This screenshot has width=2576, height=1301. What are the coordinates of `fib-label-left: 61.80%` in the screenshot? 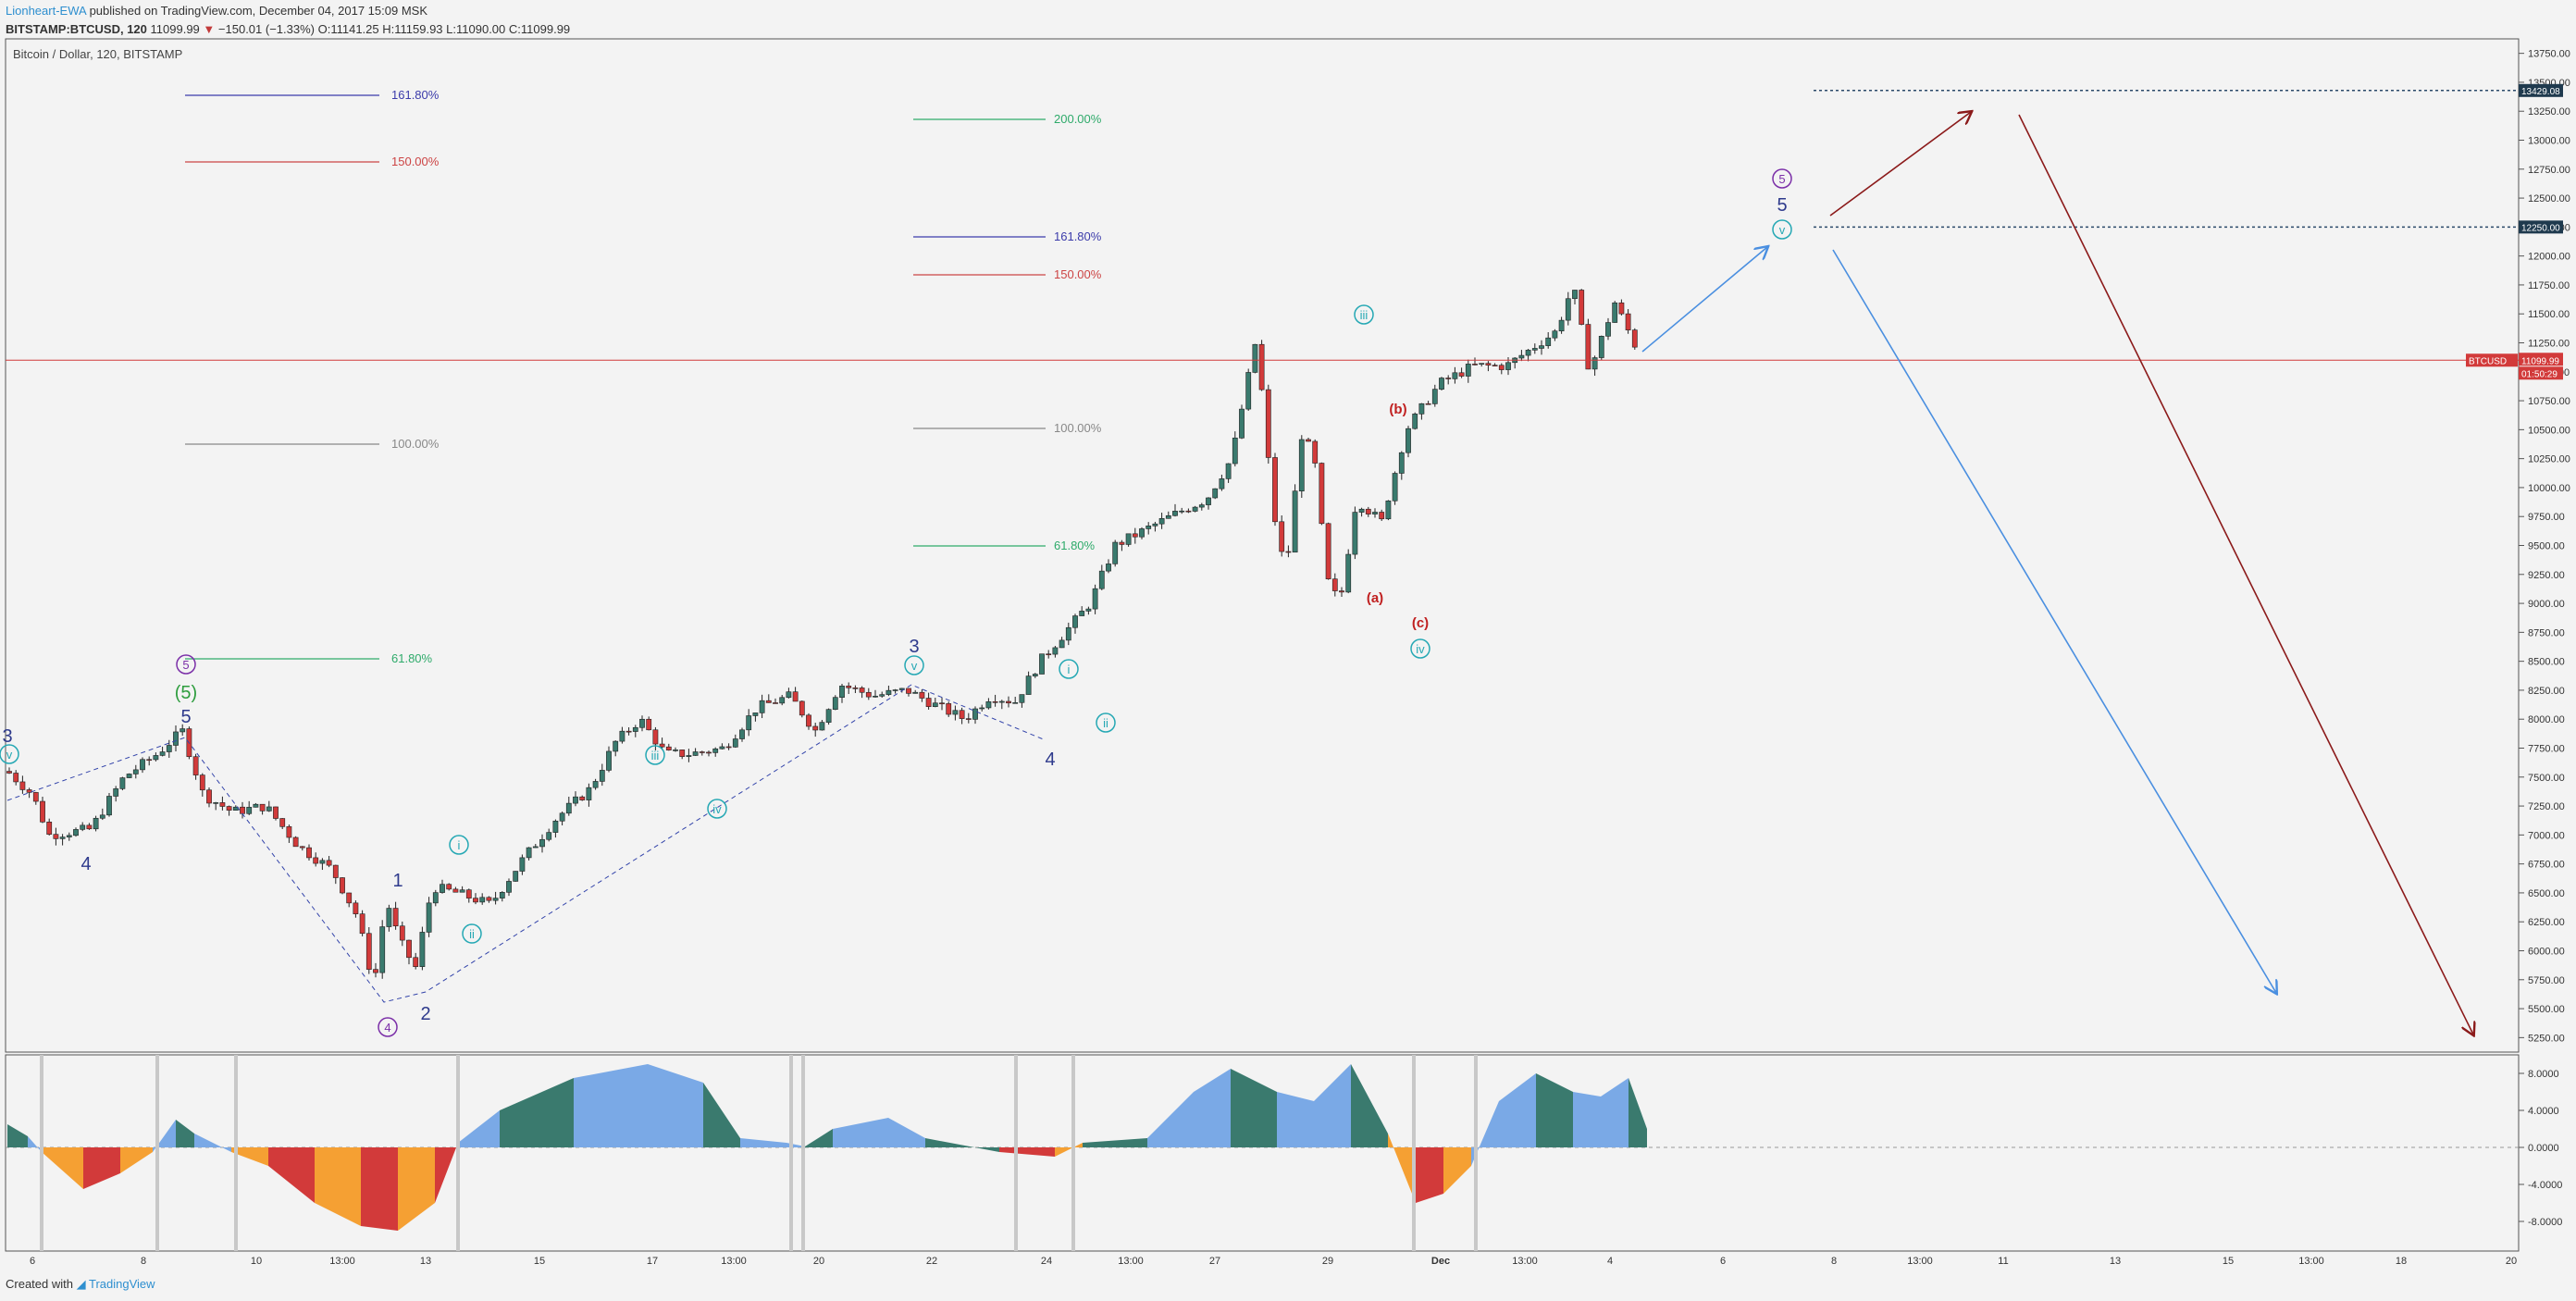 It's located at (412, 658).